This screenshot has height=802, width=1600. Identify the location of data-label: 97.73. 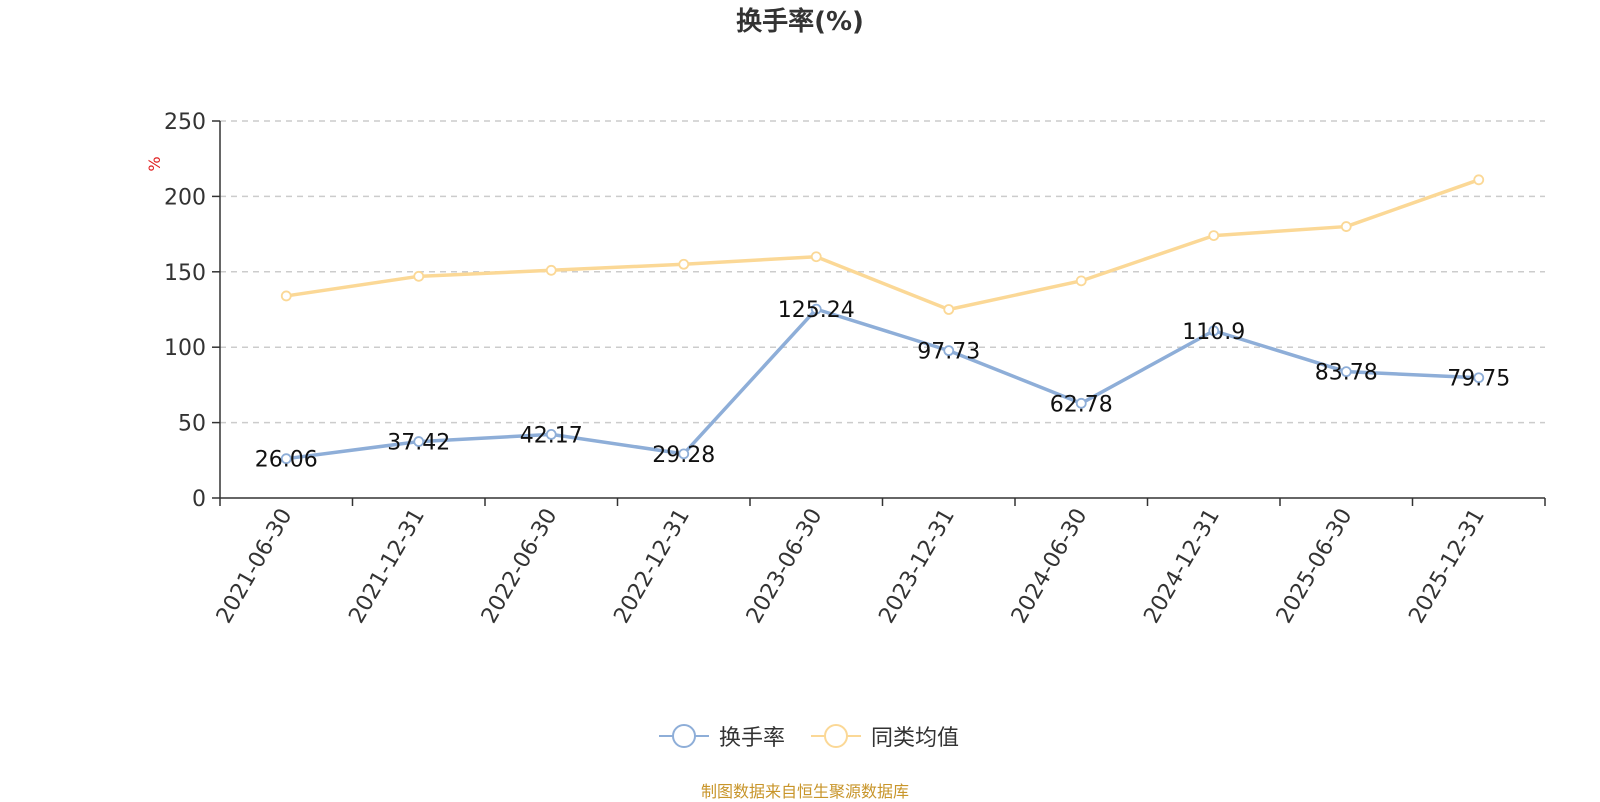
(948, 352).